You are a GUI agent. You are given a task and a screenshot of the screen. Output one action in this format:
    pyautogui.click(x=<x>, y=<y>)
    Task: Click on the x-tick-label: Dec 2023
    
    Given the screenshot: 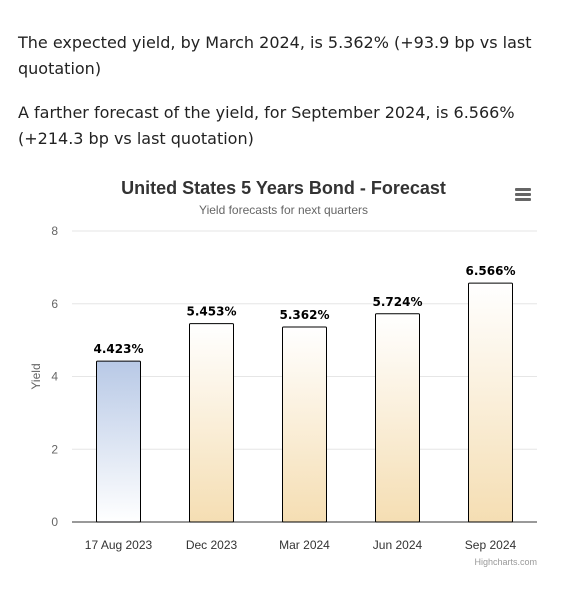 What is the action you would take?
    pyautogui.click(x=212, y=545)
    